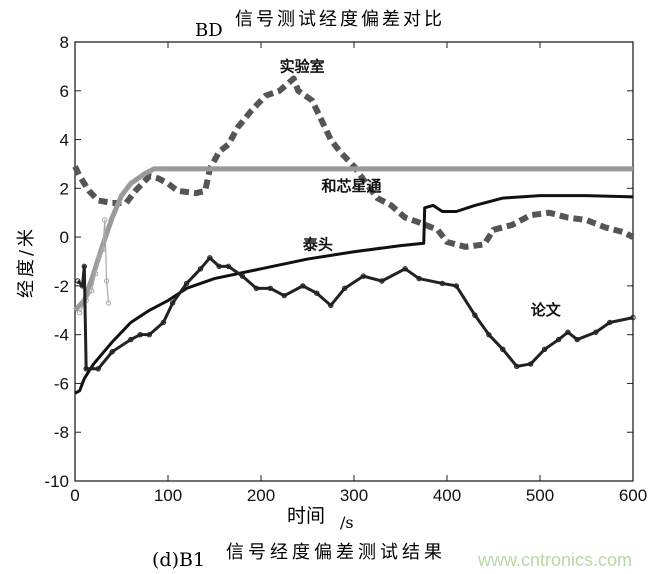 The width and height of the screenshot is (651, 574). I want to click on series-annotation: 泰头, so click(317, 244).